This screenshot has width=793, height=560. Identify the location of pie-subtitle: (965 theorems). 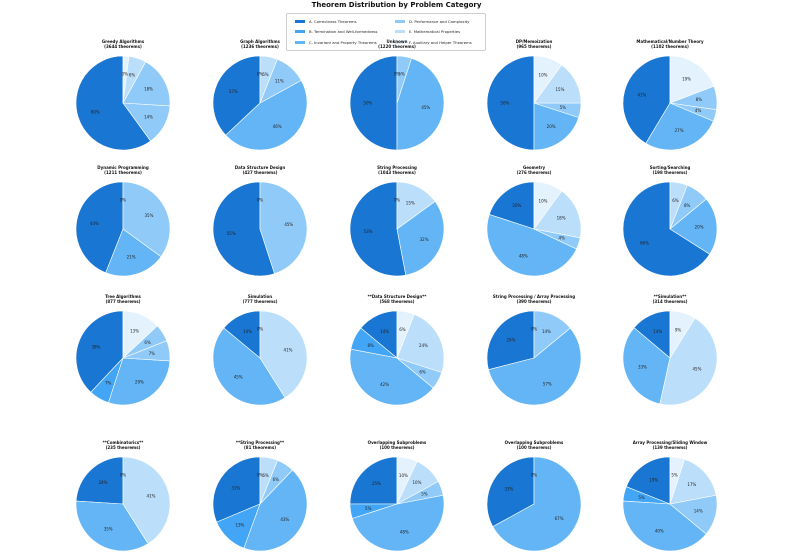
(534, 46).